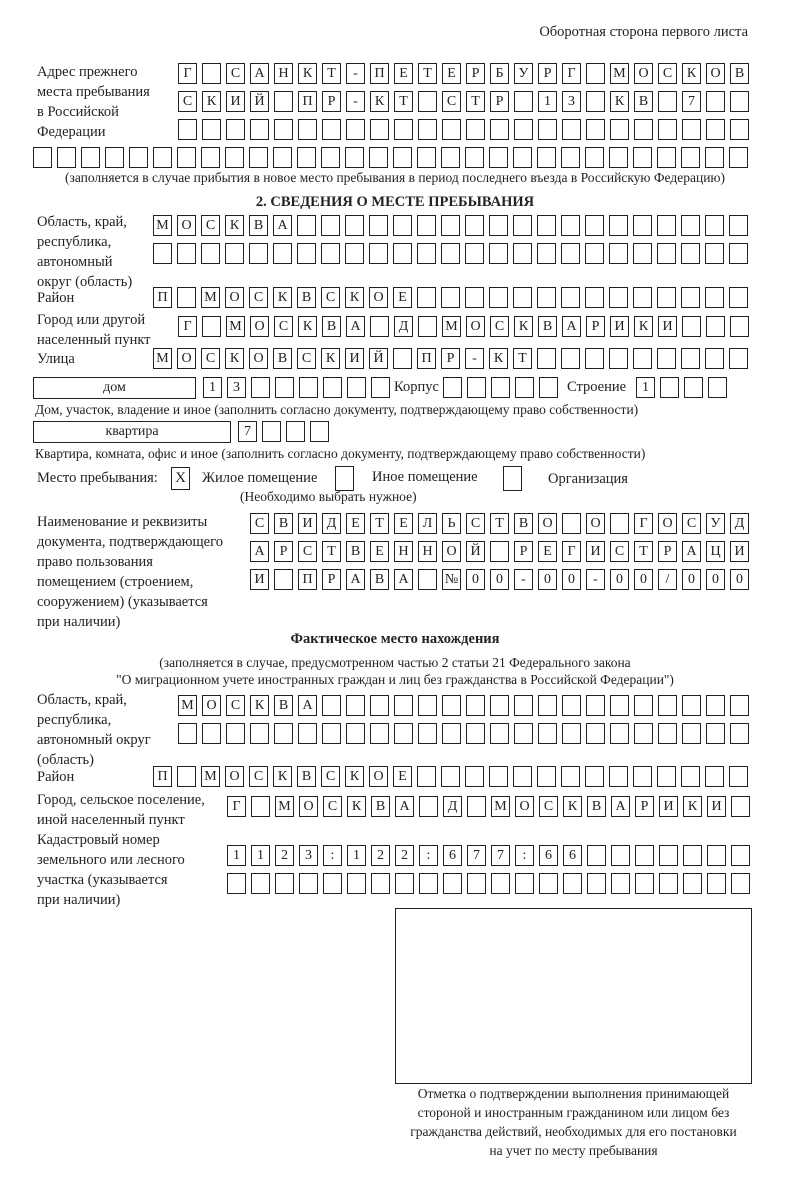 This screenshot has width=800, height=1180. Describe the element at coordinates (715, 551) in the screenshot. I see `char-cell: Ц` at that location.